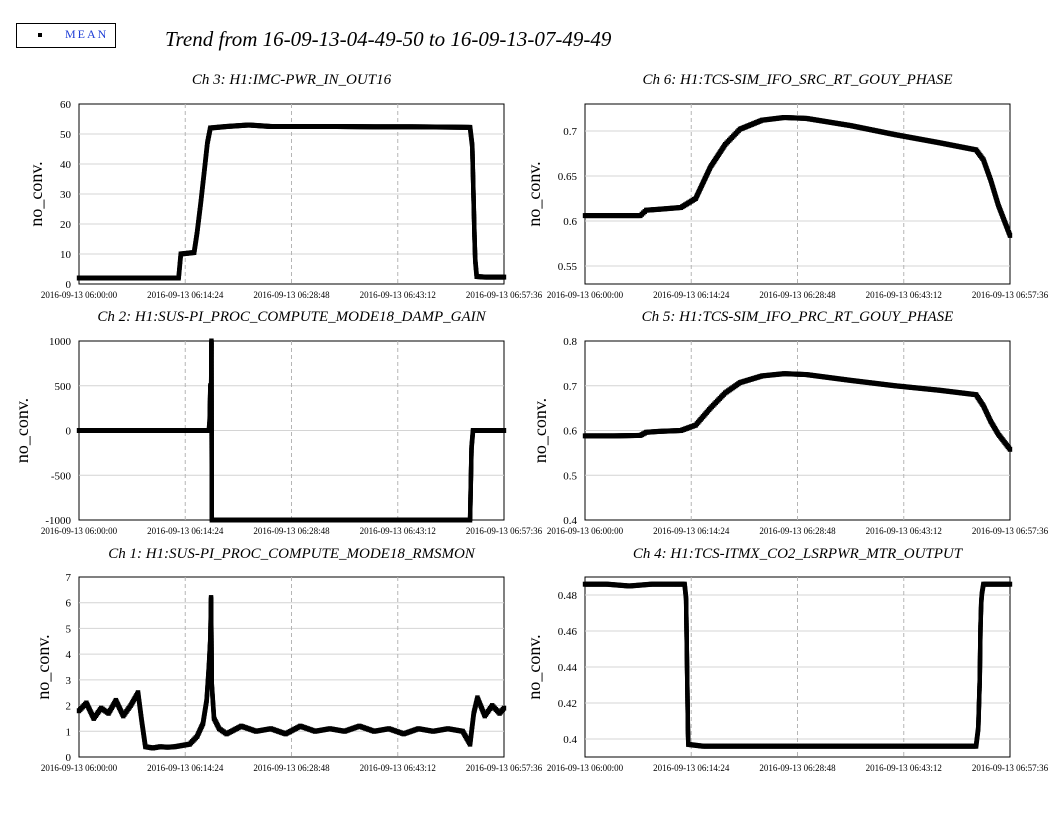 The height and width of the screenshot is (813, 1052). Describe the element at coordinates (63, 387) in the screenshot. I see `y-tick-label: 500` at that location.